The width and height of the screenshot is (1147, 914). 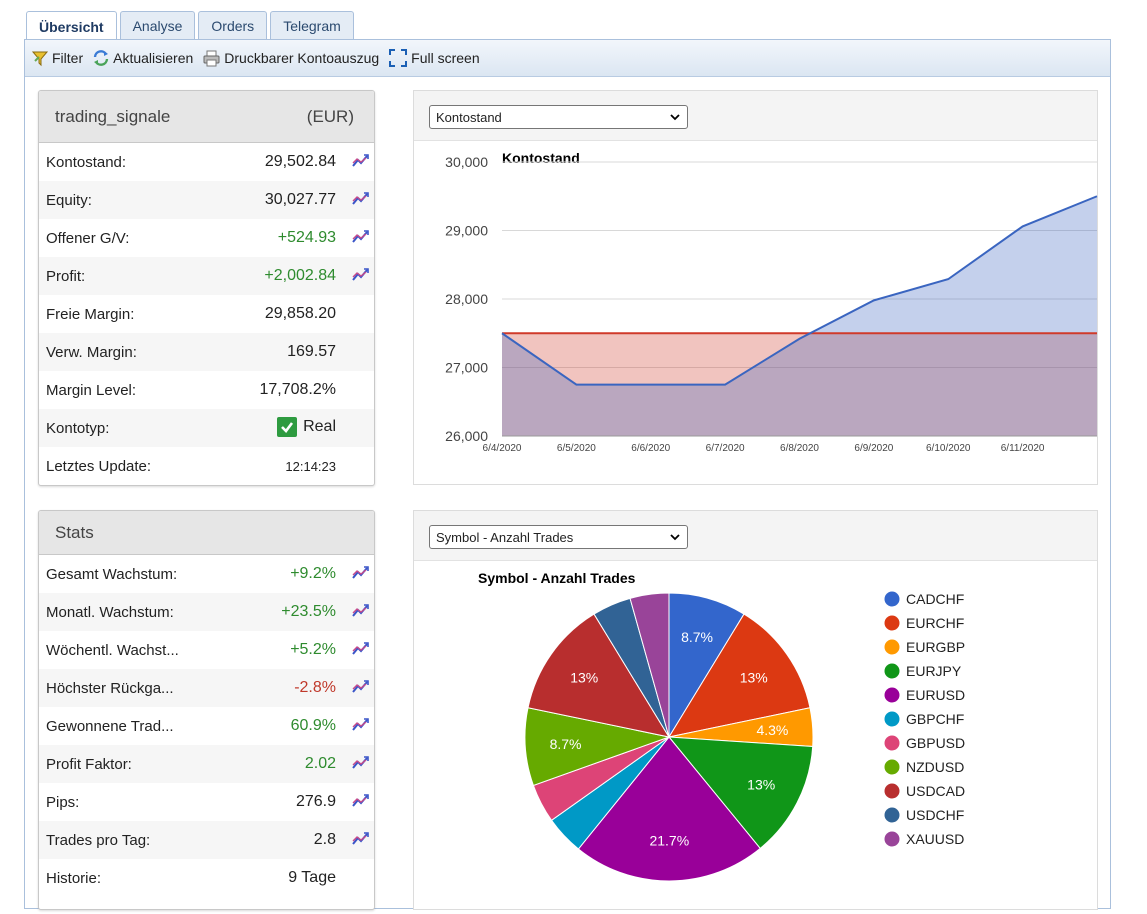 I want to click on account-row-value: 29,502.84, so click(x=300, y=161).